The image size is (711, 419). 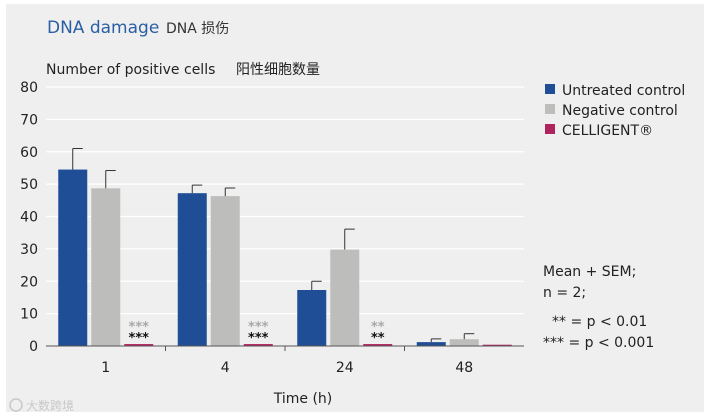 I want to click on significance-vs-untreated: **, so click(x=378, y=338).